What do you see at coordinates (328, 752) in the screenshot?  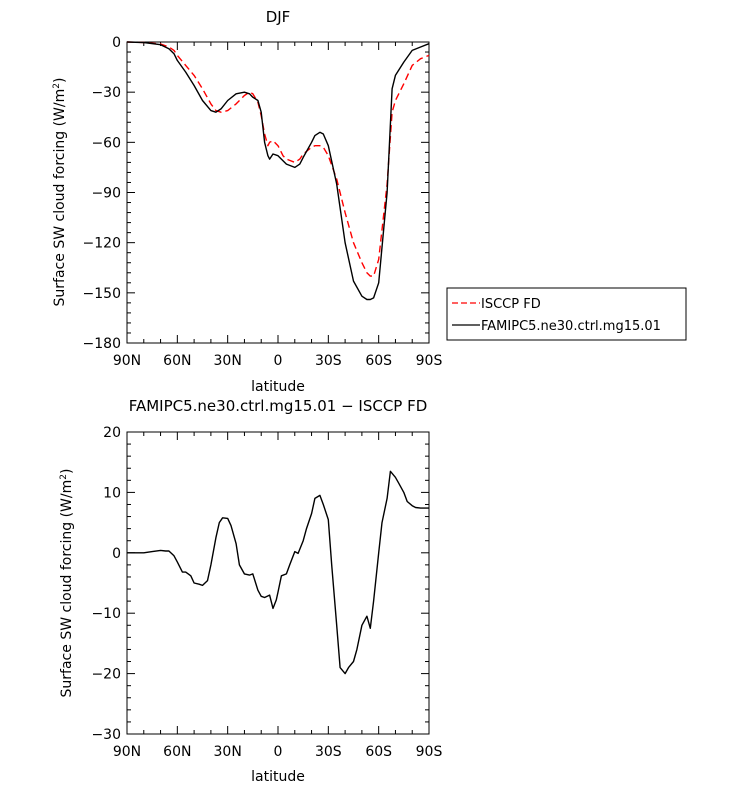 I see `bottom-xtick-label: 30S` at bounding box center [328, 752].